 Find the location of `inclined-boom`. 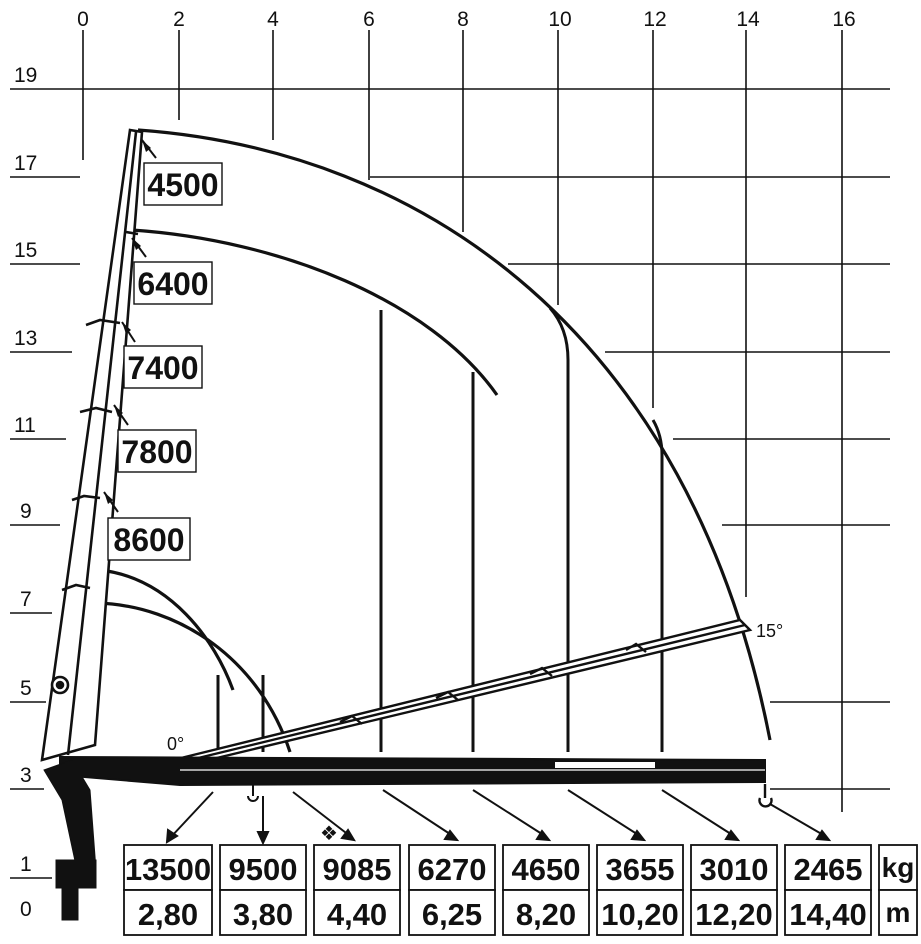

inclined-boom is located at coordinates (466, 691).